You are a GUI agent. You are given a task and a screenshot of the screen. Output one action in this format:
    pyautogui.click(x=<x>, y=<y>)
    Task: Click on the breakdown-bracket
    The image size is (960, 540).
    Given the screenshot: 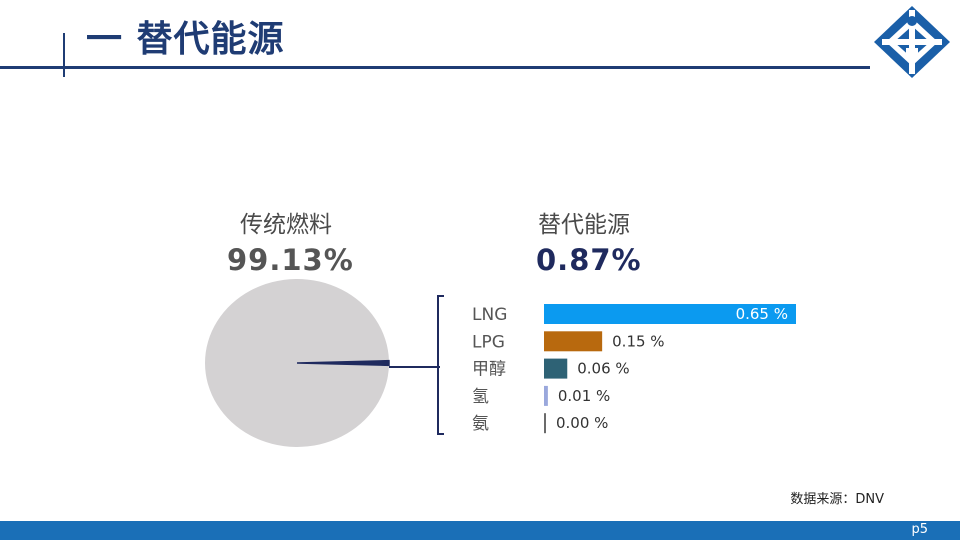 What is the action you would take?
    pyautogui.click(x=440, y=365)
    